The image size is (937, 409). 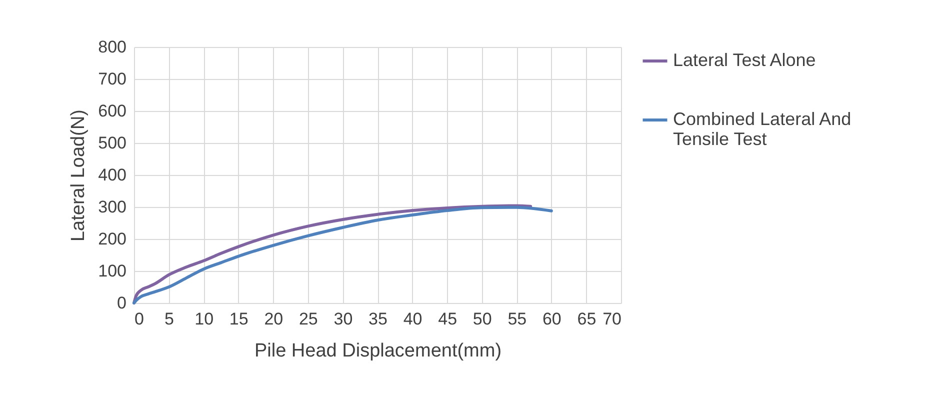 What do you see at coordinates (552, 319) in the screenshot?
I see `x-tick-label: 60` at bounding box center [552, 319].